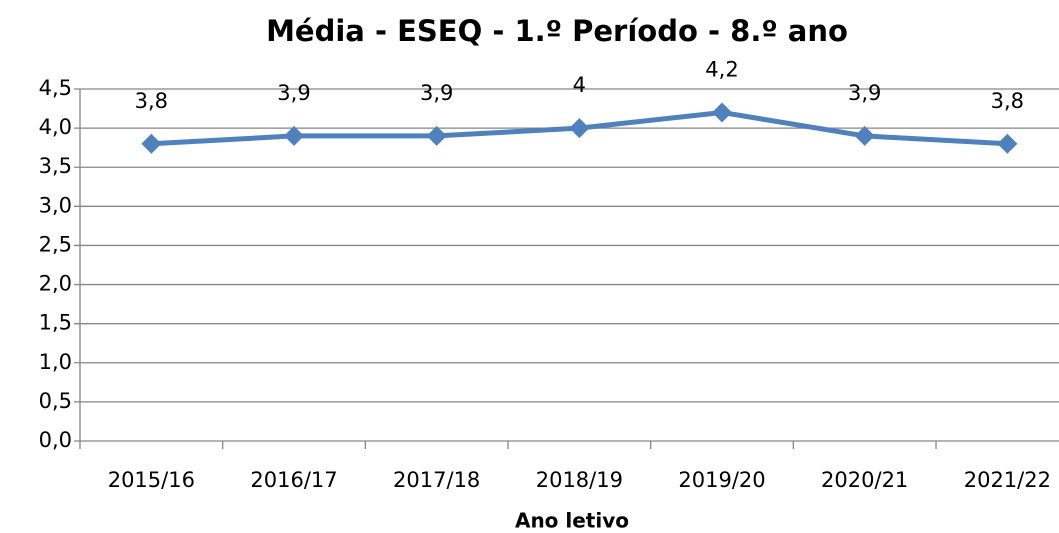  I want to click on y-tick-label: 0,5, so click(55, 401).